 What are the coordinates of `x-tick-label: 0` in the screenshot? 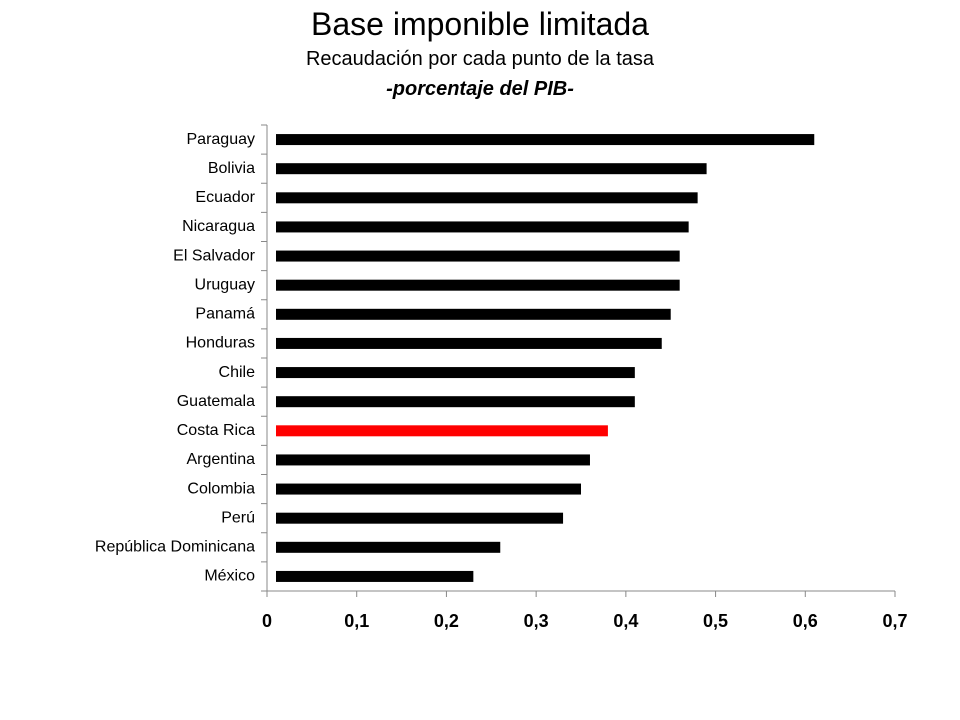 It's located at (267, 621).